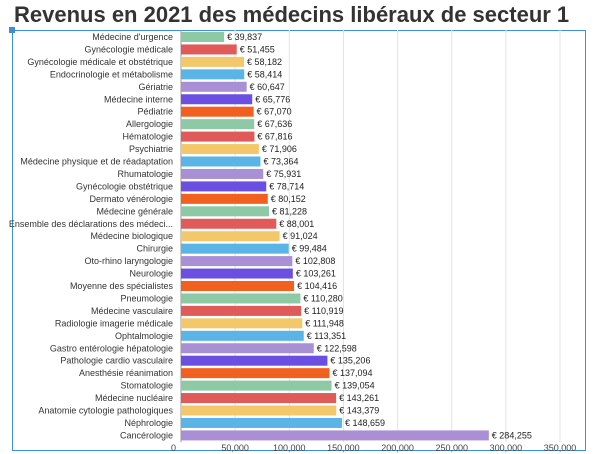  I want to click on category-label: Médecine interne, so click(138, 99).